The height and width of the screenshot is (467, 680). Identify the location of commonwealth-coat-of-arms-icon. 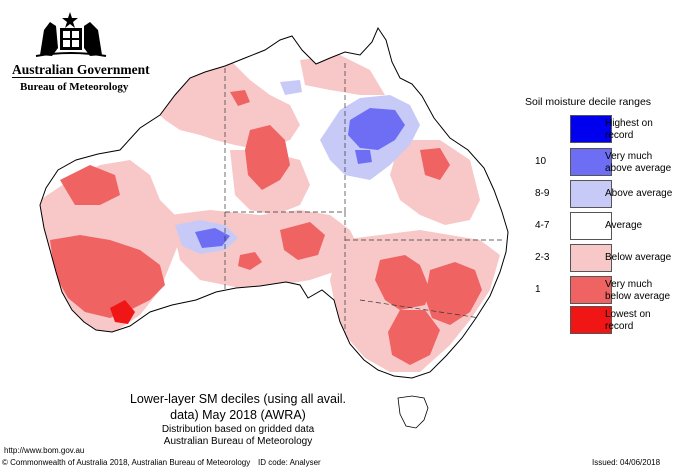
(71, 34).